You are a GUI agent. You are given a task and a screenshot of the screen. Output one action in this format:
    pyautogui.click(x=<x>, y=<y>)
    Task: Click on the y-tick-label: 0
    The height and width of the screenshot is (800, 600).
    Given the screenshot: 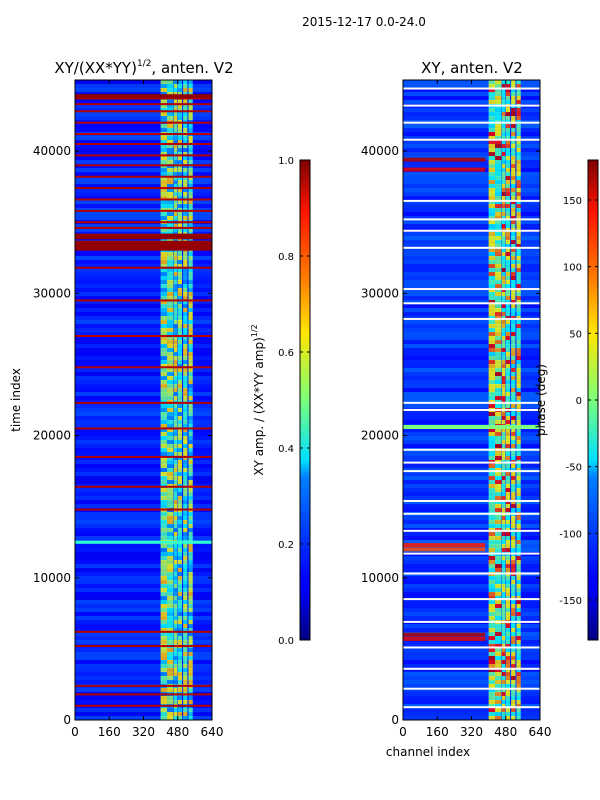 What is the action you would take?
    pyautogui.click(x=67, y=720)
    